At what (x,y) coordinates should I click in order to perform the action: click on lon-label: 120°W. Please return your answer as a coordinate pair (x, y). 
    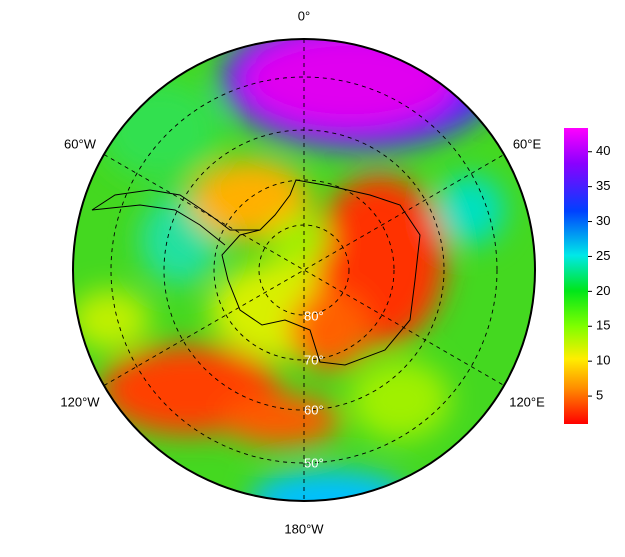
    Looking at the image, I should click on (80, 401).